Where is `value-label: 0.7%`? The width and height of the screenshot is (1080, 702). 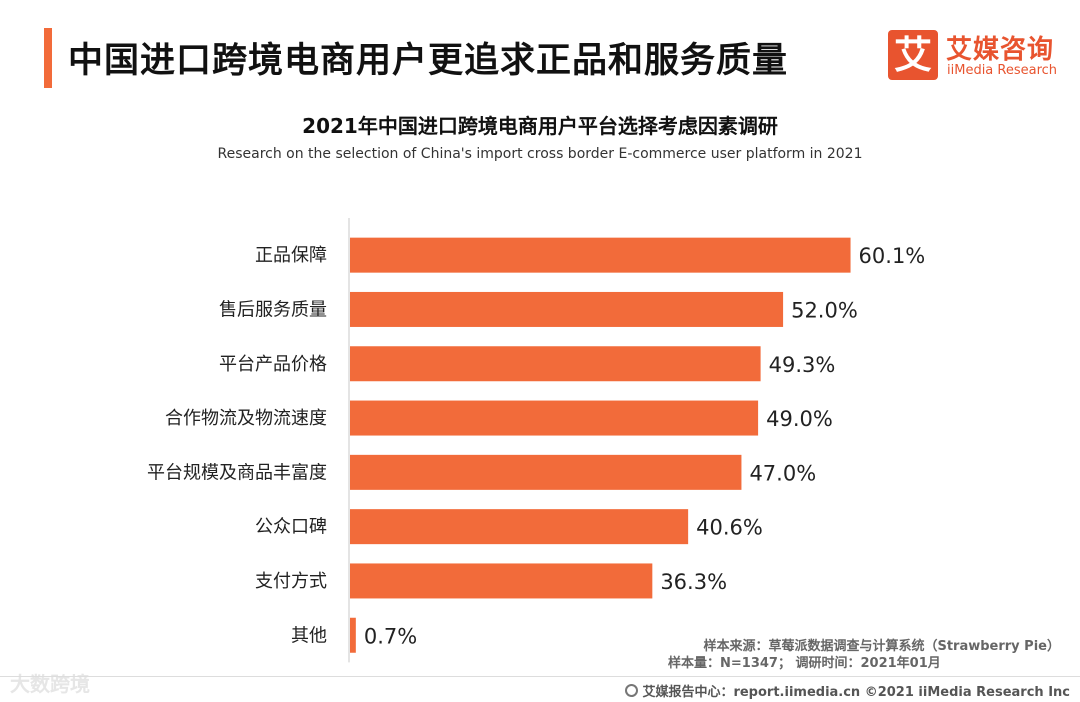 value-label: 0.7% is located at coordinates (390, 636).